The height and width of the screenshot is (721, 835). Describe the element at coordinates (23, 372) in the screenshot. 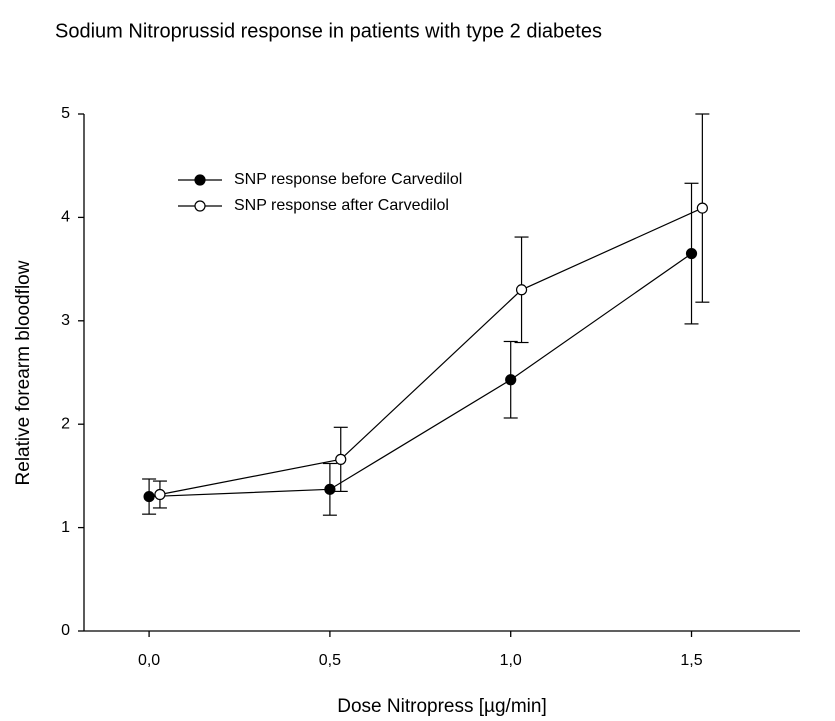

I see `y-axis-title: Relative forearm bloodflow` at that location.